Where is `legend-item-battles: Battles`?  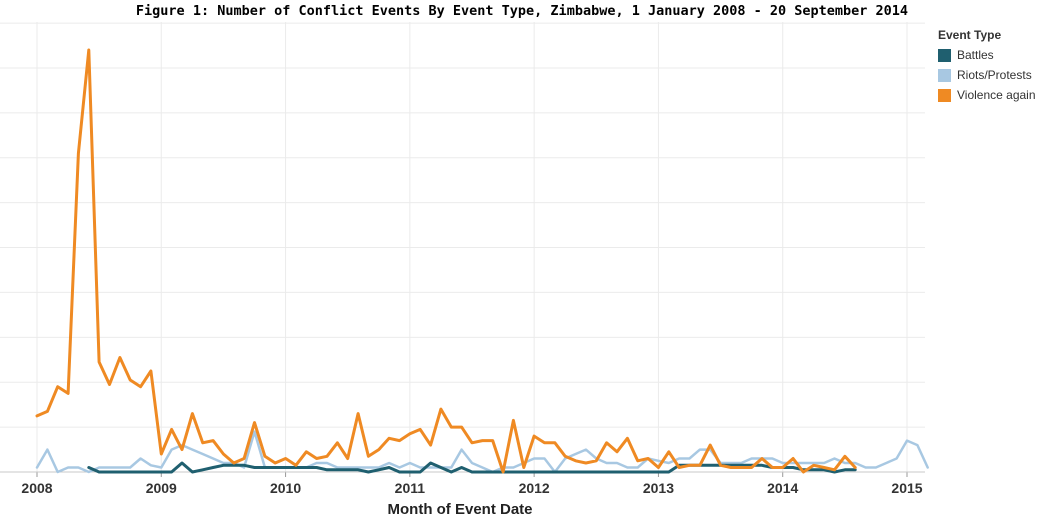
legend-item-battles: Battles is located at coordinates (991, 55).